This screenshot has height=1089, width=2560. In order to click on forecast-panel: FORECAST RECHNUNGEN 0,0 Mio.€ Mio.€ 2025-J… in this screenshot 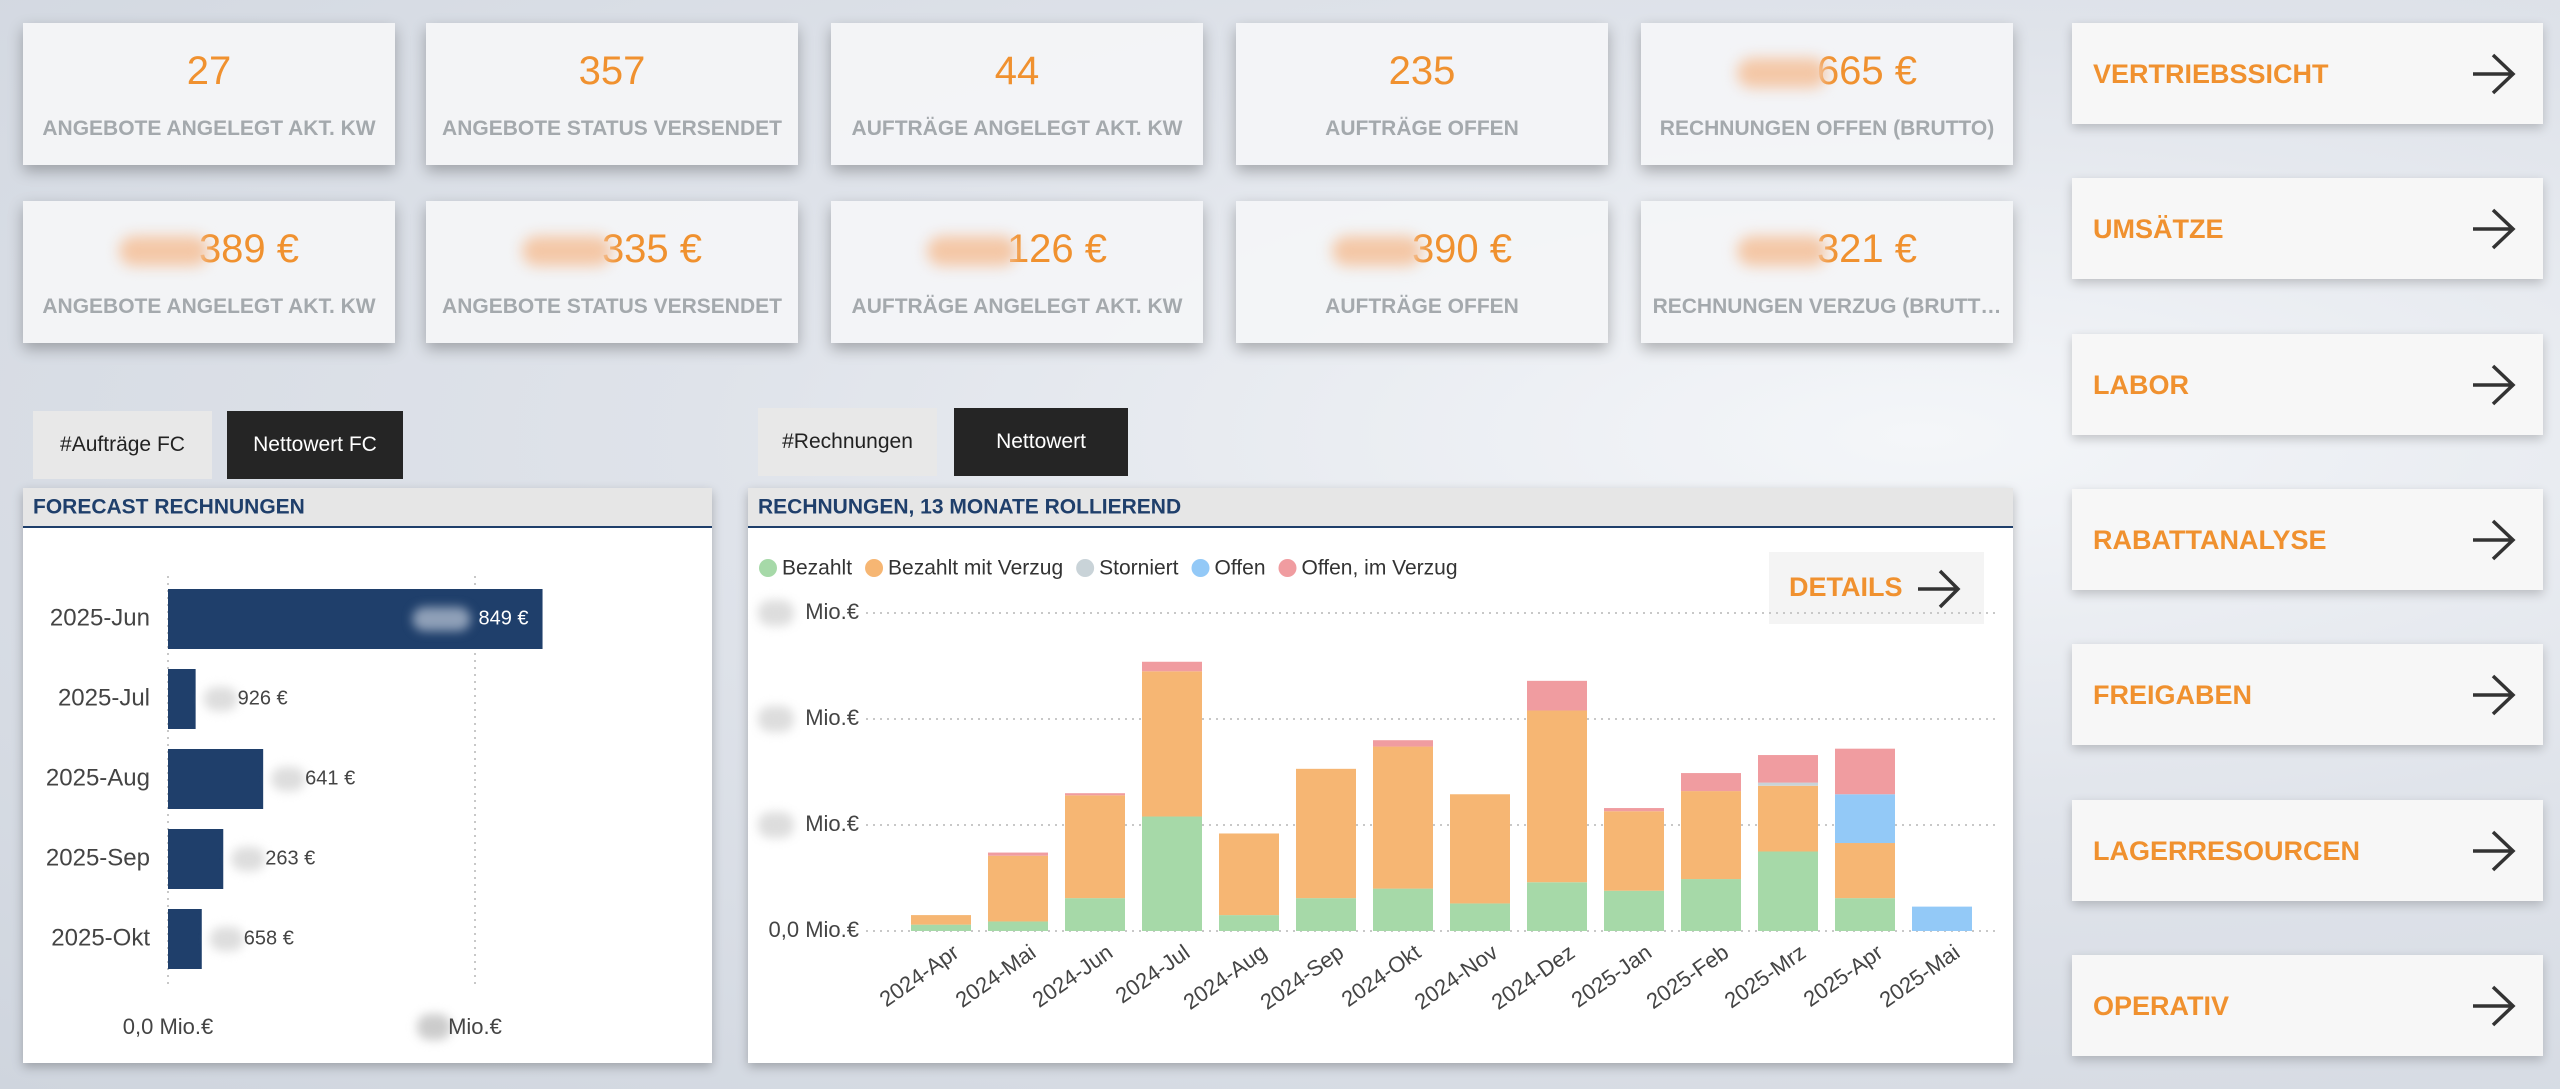, I will do `click(367, 775)`.